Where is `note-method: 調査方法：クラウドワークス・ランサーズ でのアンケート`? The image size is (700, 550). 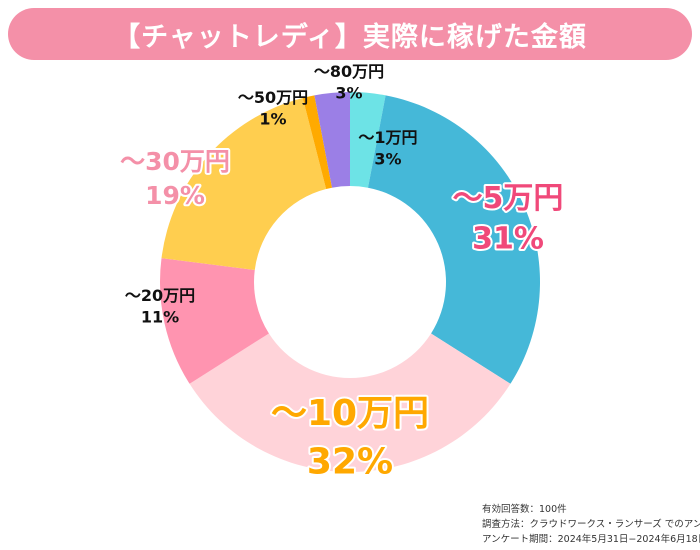 note-method: 調査方法：クラウドワークス・ランサーズ でのアンケート is located at coordinates (591, 524).